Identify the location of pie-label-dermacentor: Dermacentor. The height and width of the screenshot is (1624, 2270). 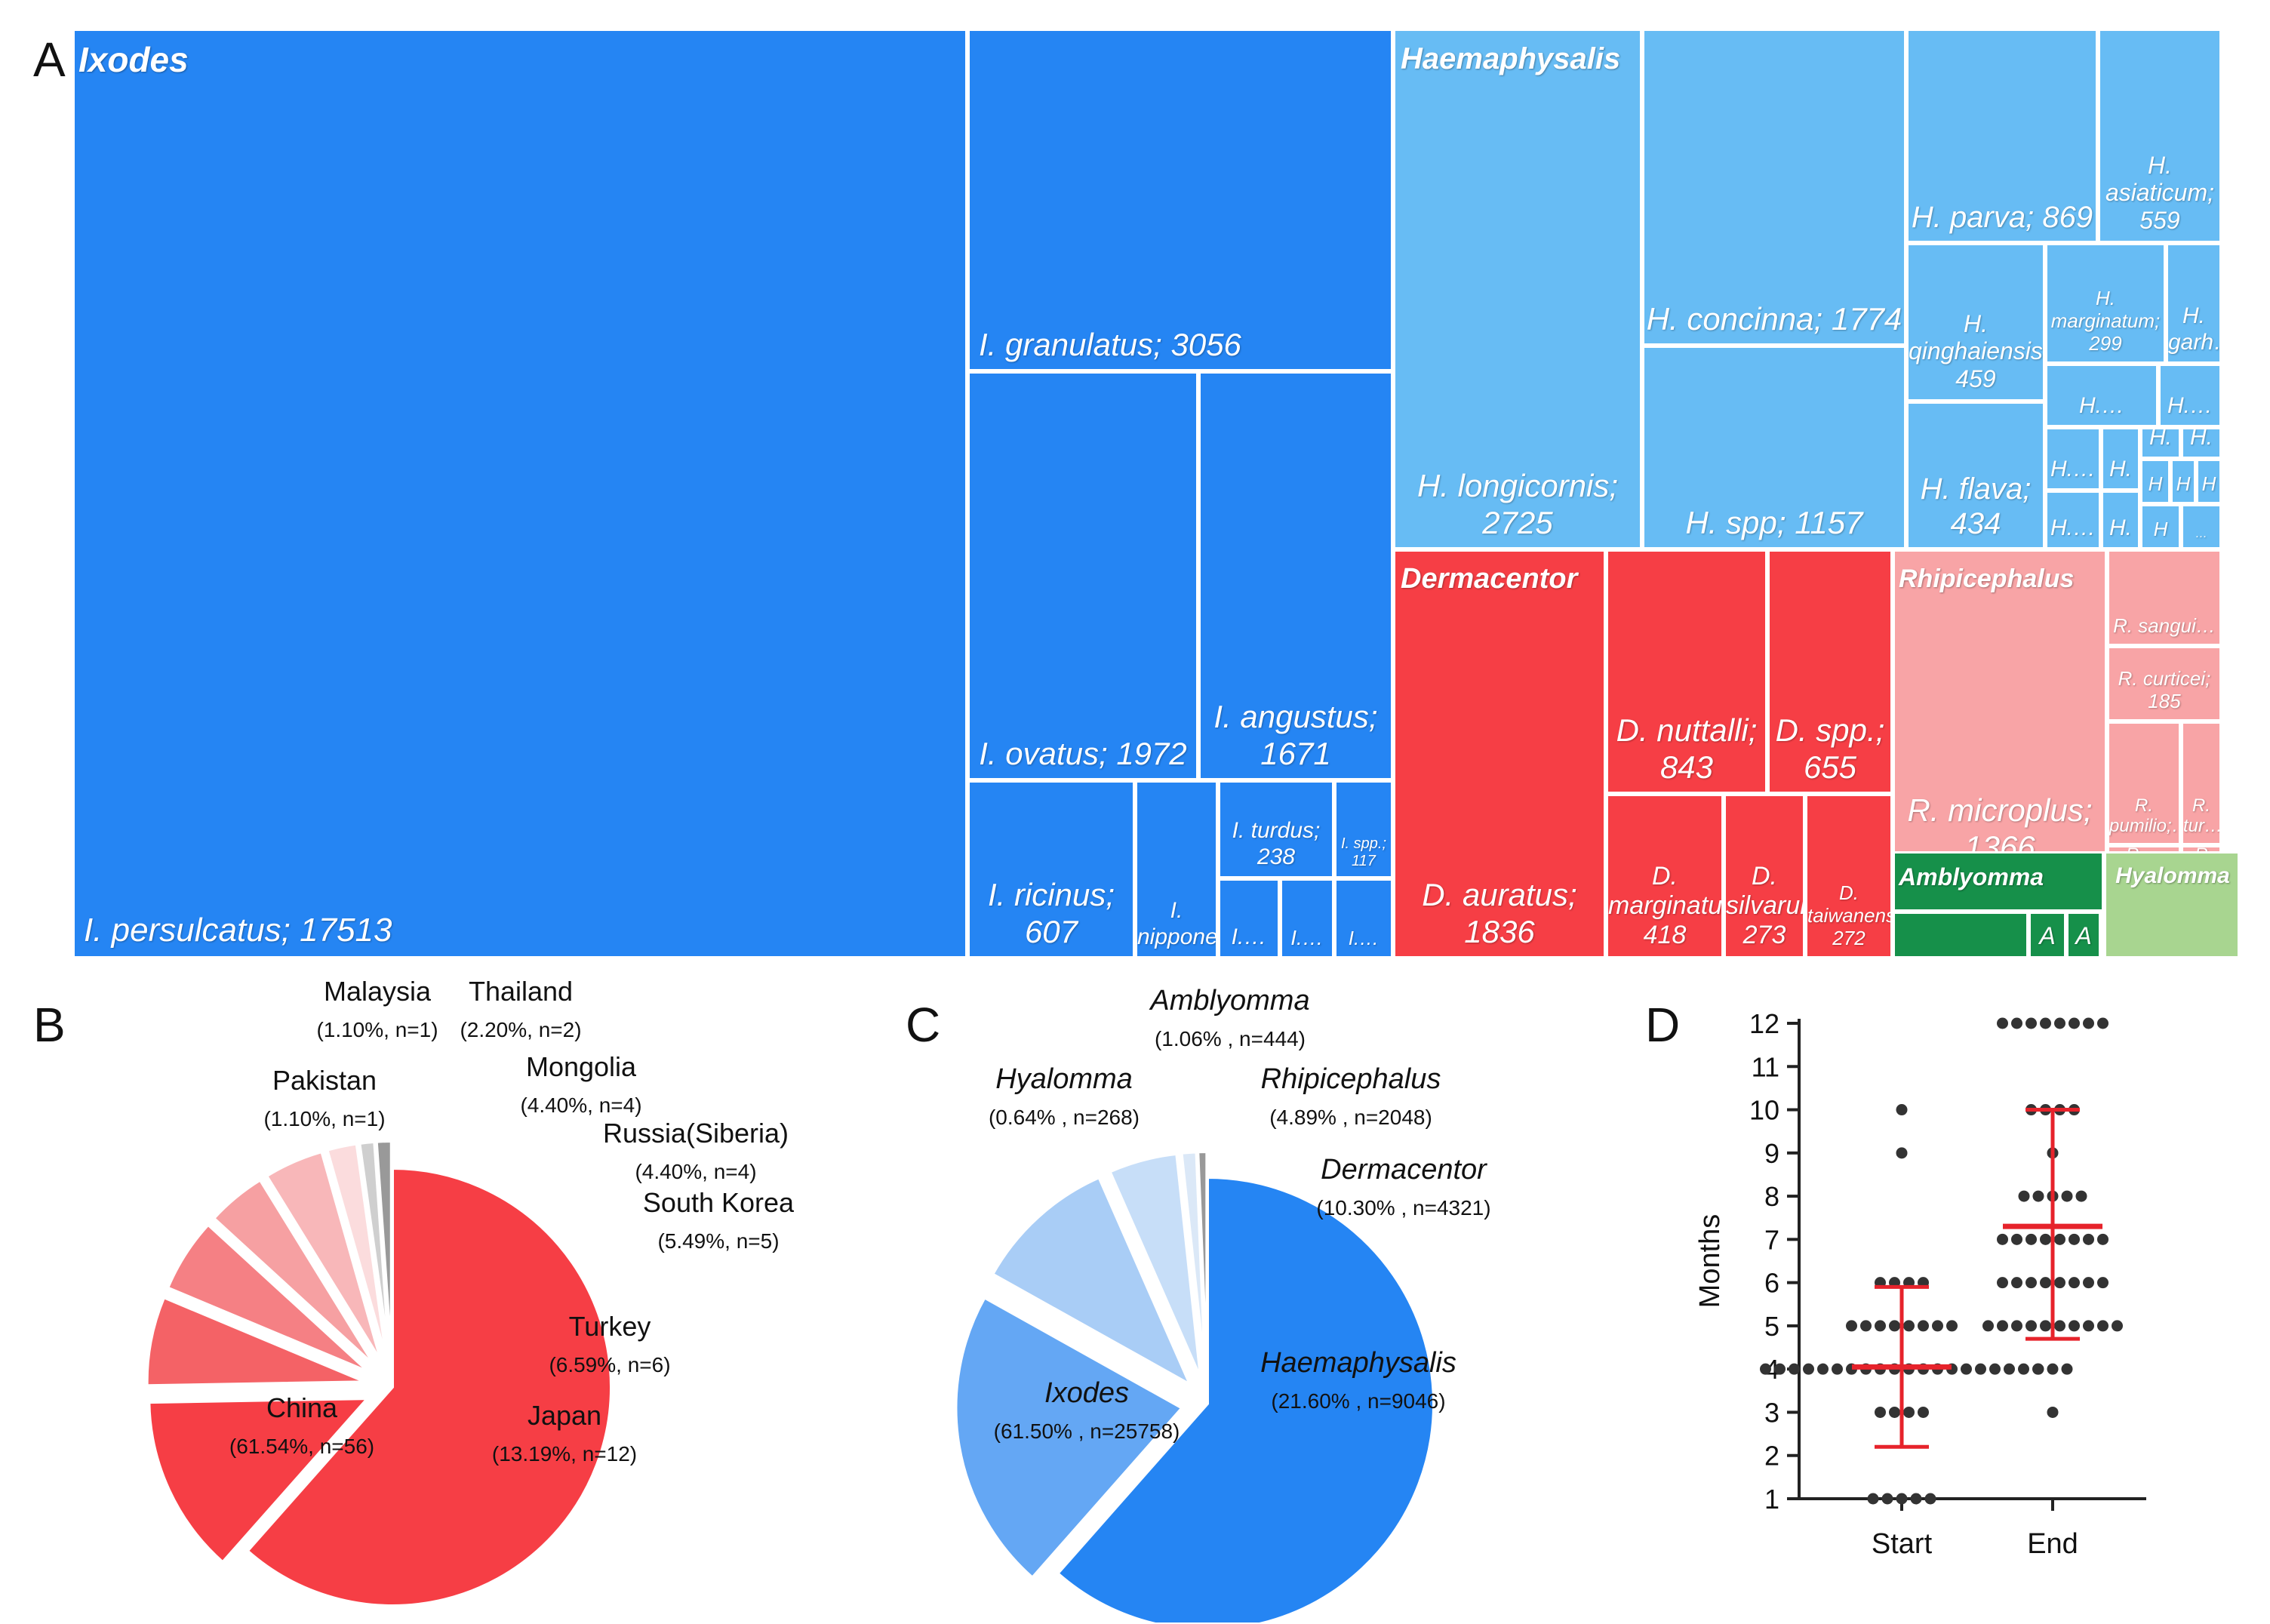
(1404, 1170).